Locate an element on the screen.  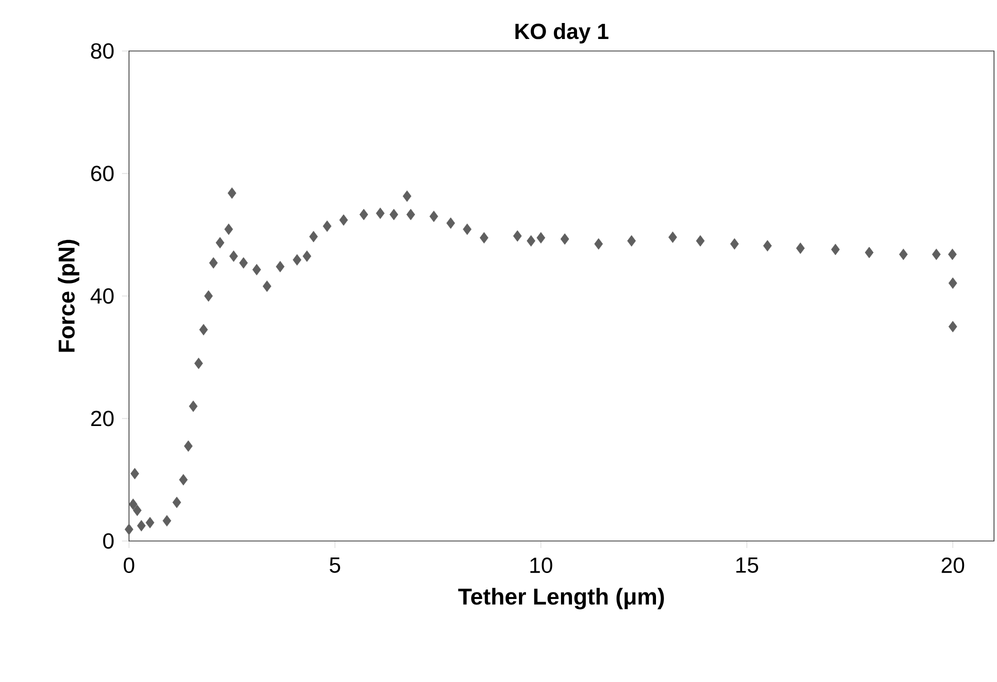
x-axis-title: Tether Length (μm) is located at coordinates (561, 599).